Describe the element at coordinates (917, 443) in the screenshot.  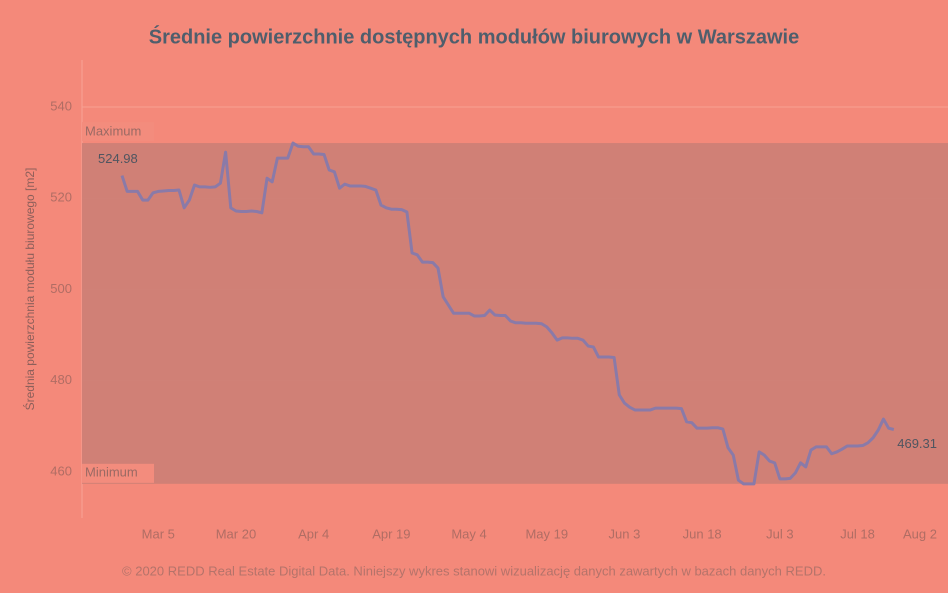
I see `data-label: 469.31` at that location.